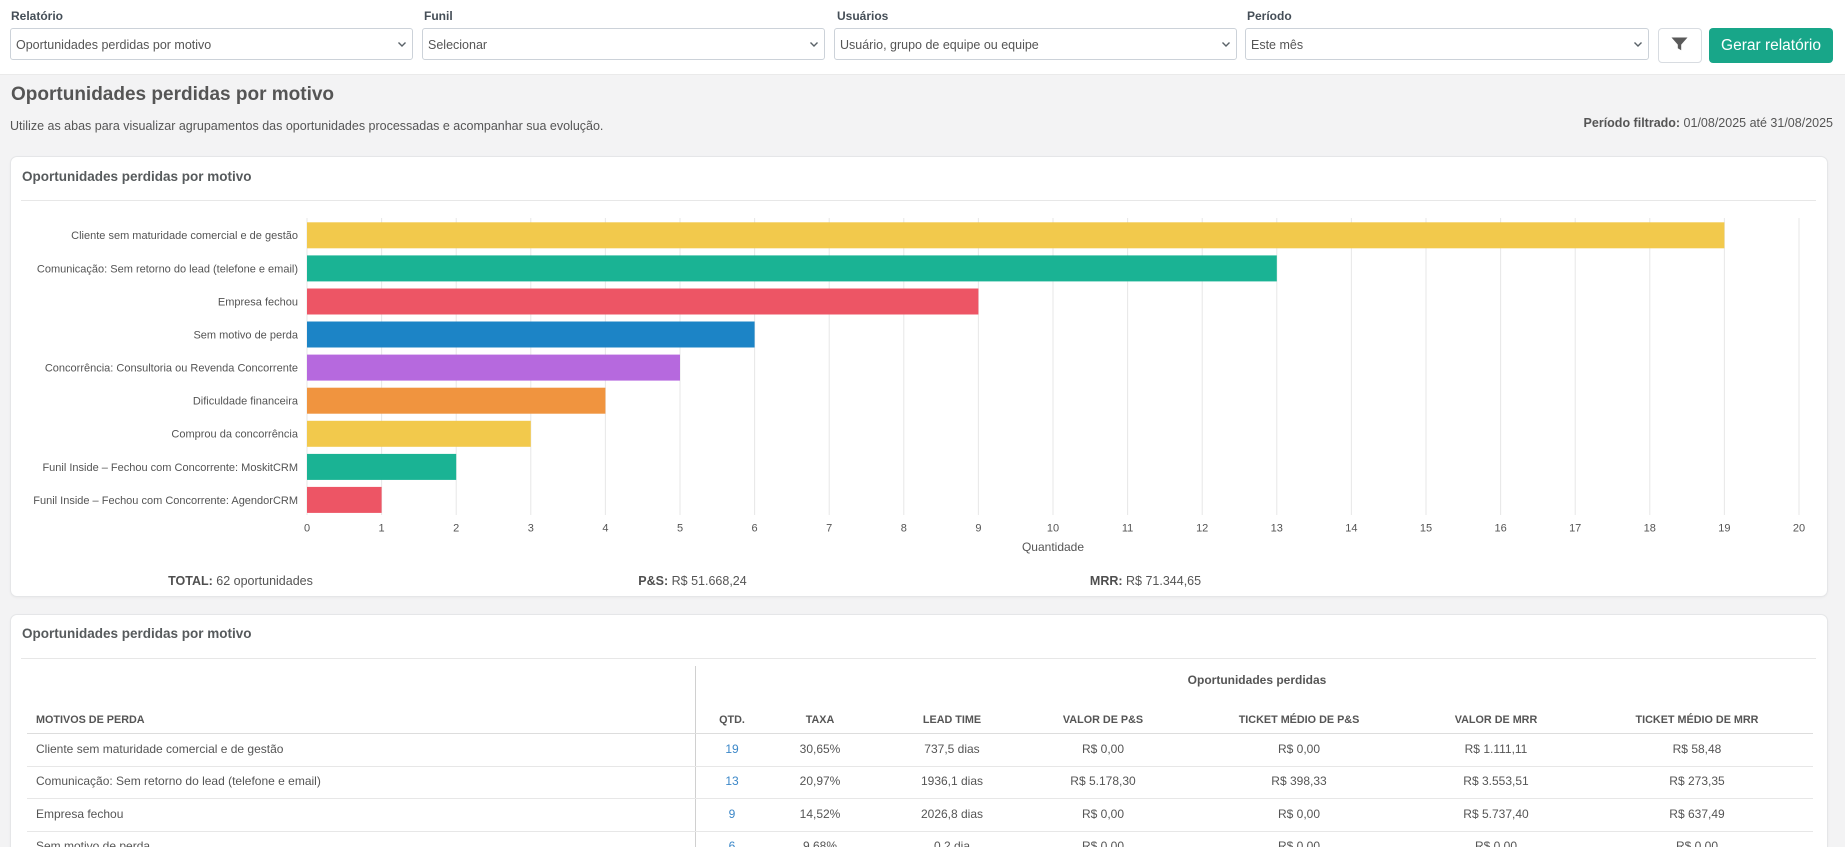 This screenshot has height=847, width=1845. I want to click on svg-text: 18, so click(1650, 529).